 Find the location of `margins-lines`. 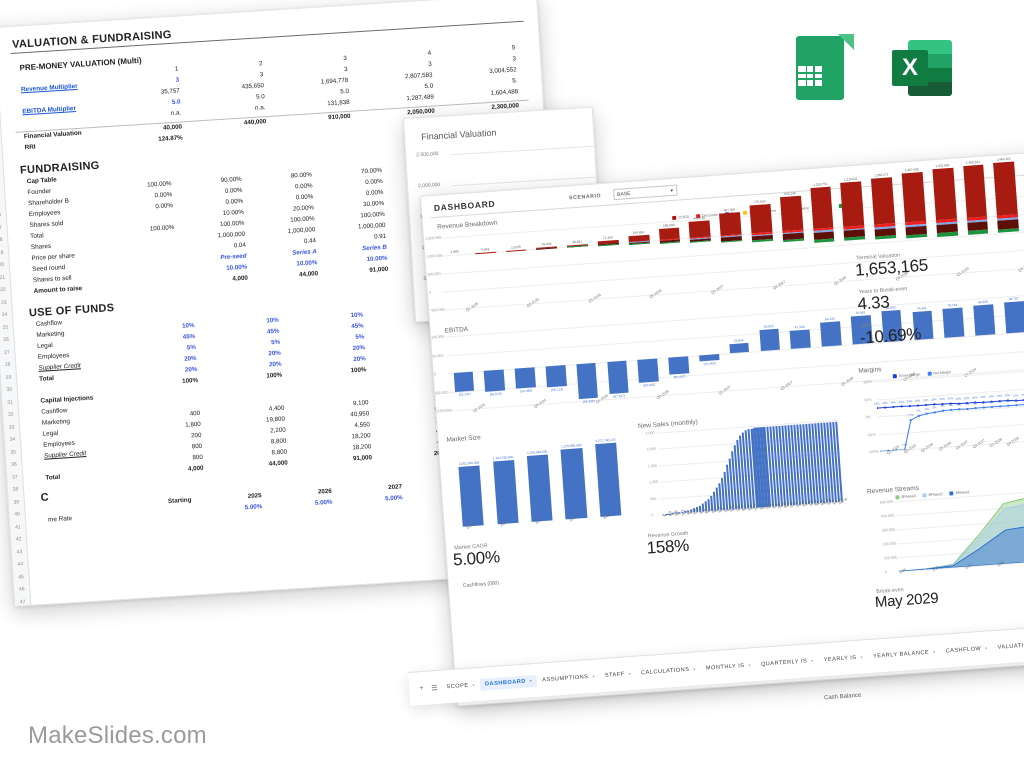

margins-lines is located at coordinates (949, 424).